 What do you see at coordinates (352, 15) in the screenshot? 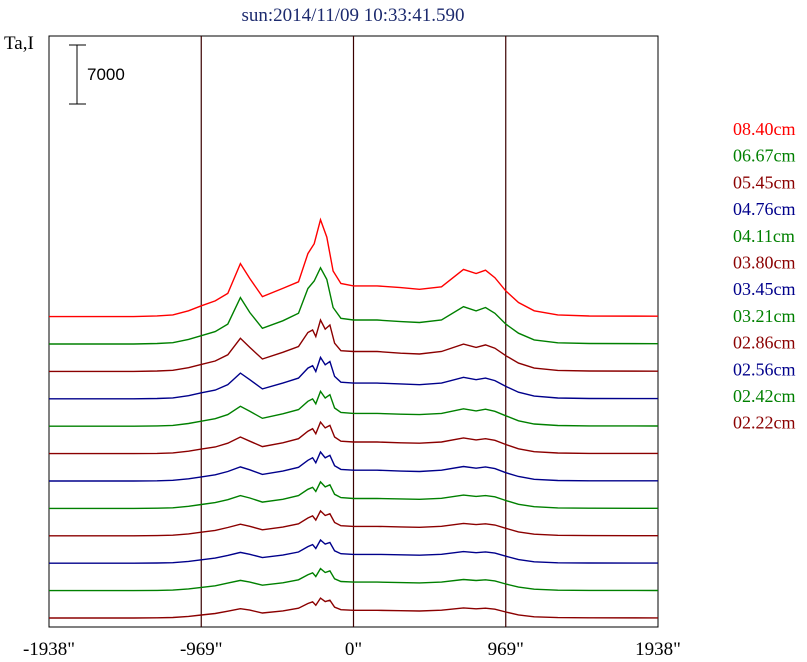
I see `chart-title: sun:2014/11/09 10:33:41.590` at bounding box center [352, 15].